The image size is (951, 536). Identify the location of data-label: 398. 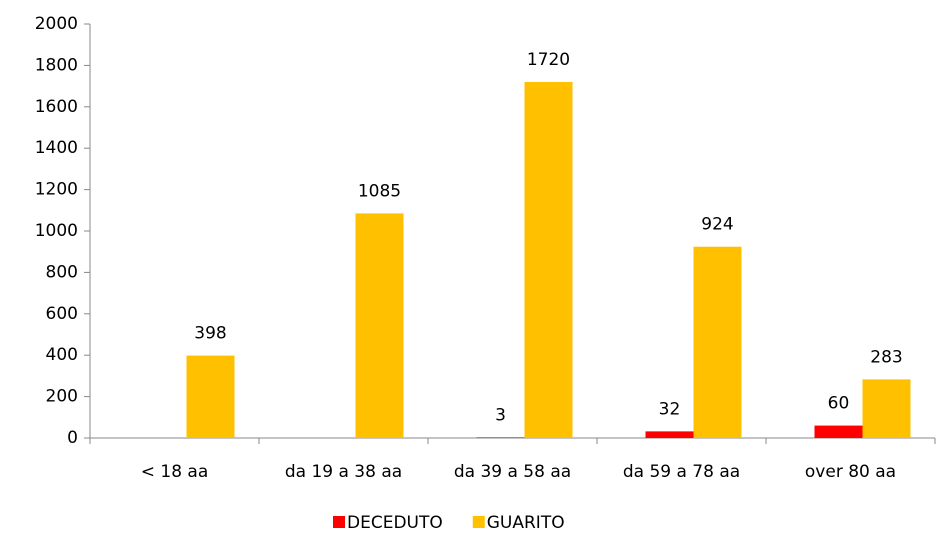
(210, 334).